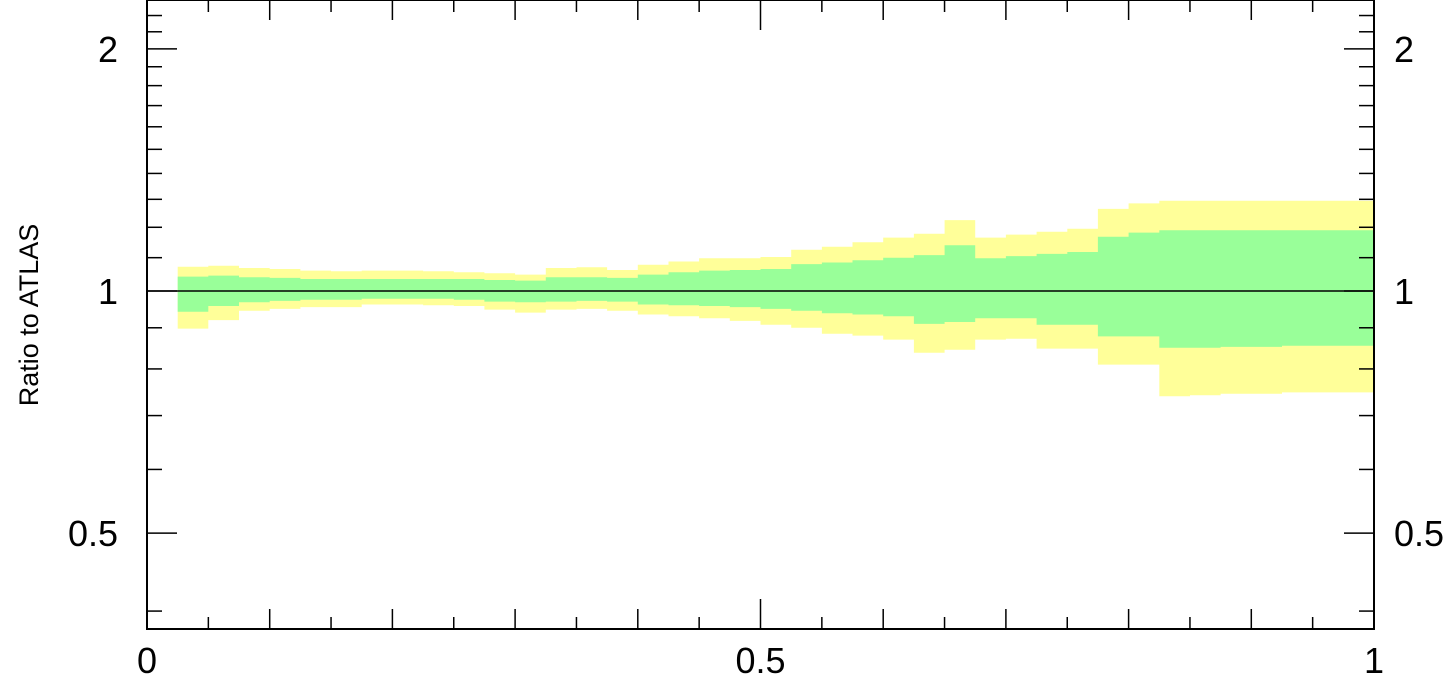 This screenshot has width=1451, height=689. What do you see at coordinates (29, 315) in the screenshot?
I see `y-axis-title: Ratio to ATLAS` at bounding box center [29, 315].